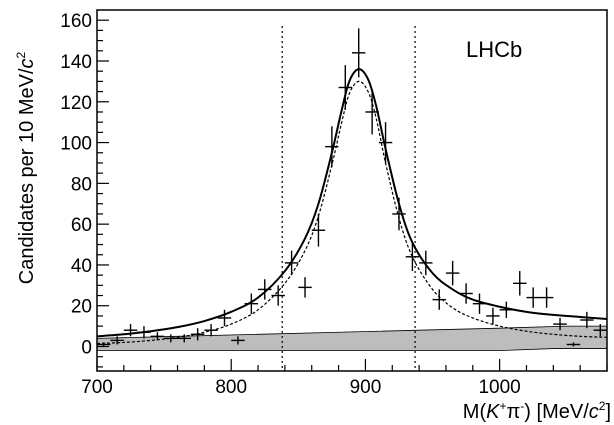  I want to click on x-tick-label: 900, so click(366, 387).